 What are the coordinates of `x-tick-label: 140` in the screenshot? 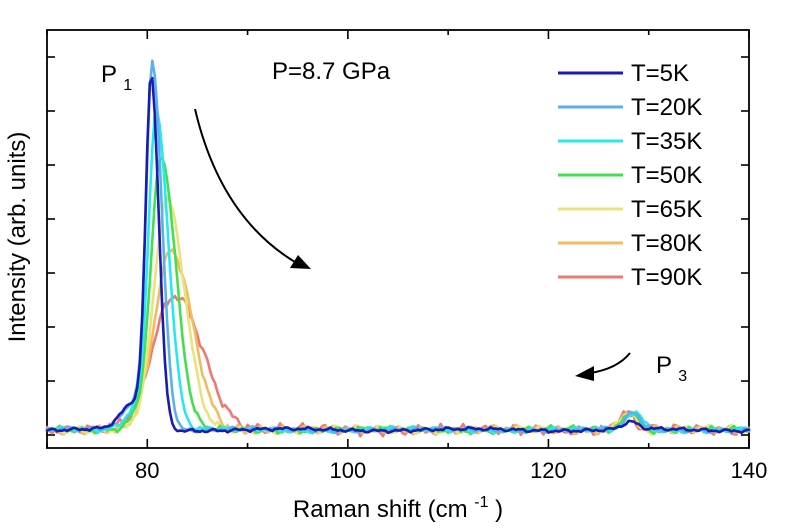 It's located at (749, 470).